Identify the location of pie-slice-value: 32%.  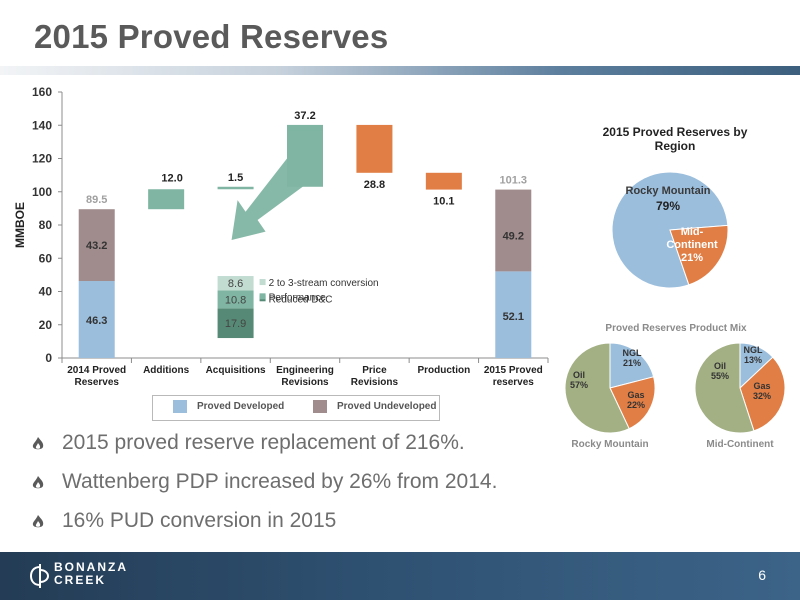
(762, 396).